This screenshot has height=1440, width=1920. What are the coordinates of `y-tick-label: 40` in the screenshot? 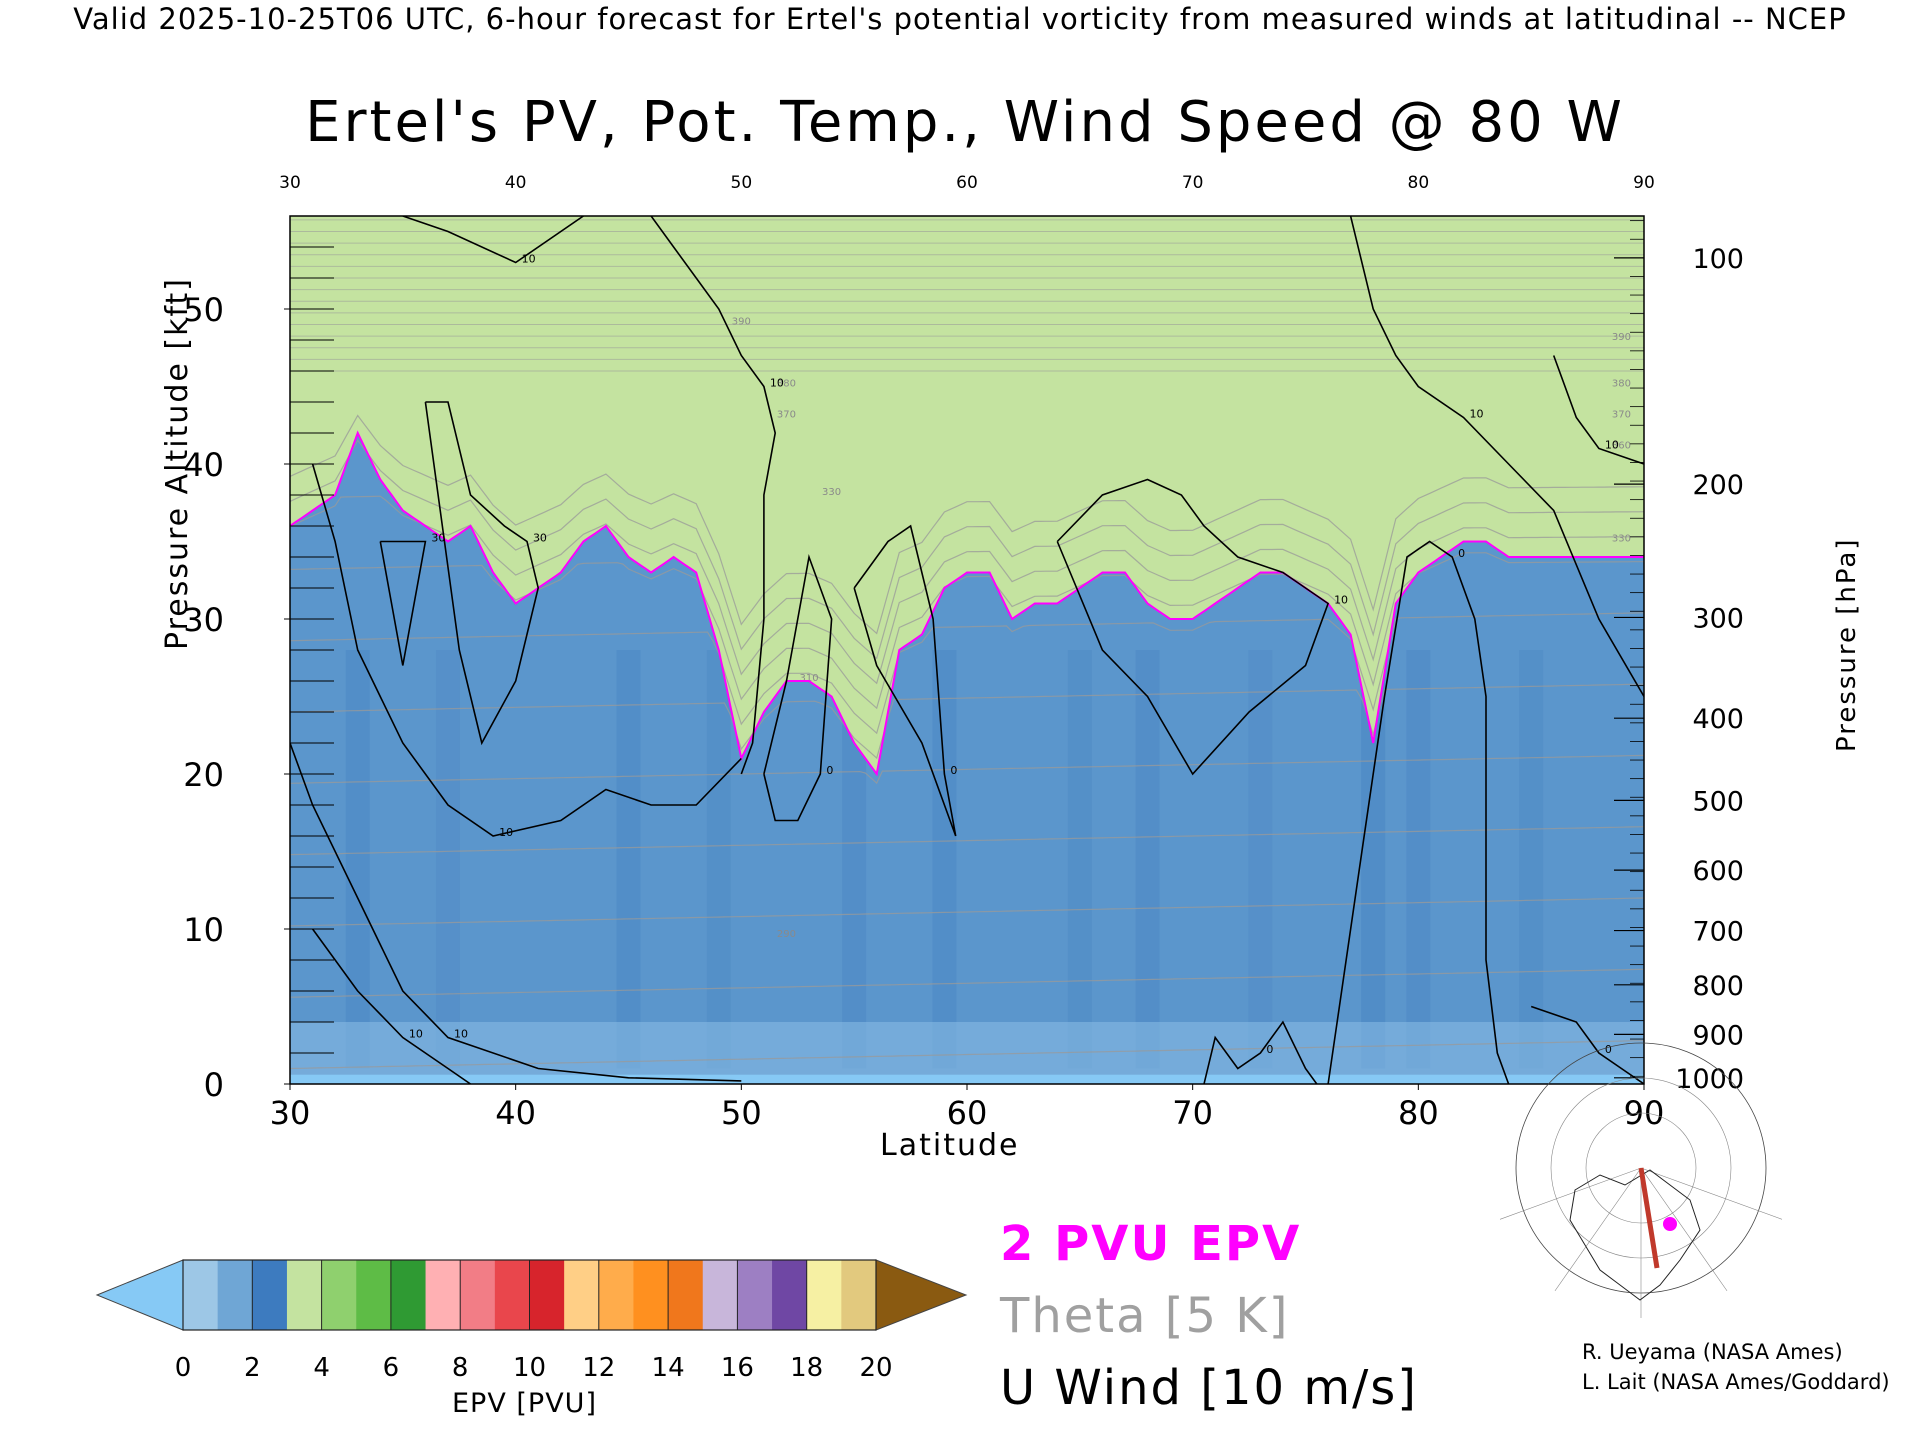 It's located at (203, 465).